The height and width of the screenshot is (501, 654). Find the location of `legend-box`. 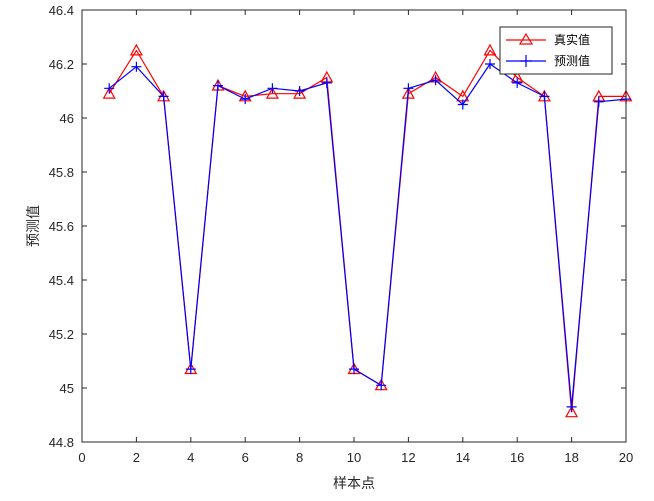

legend-box is located at coordinates (556, 50).